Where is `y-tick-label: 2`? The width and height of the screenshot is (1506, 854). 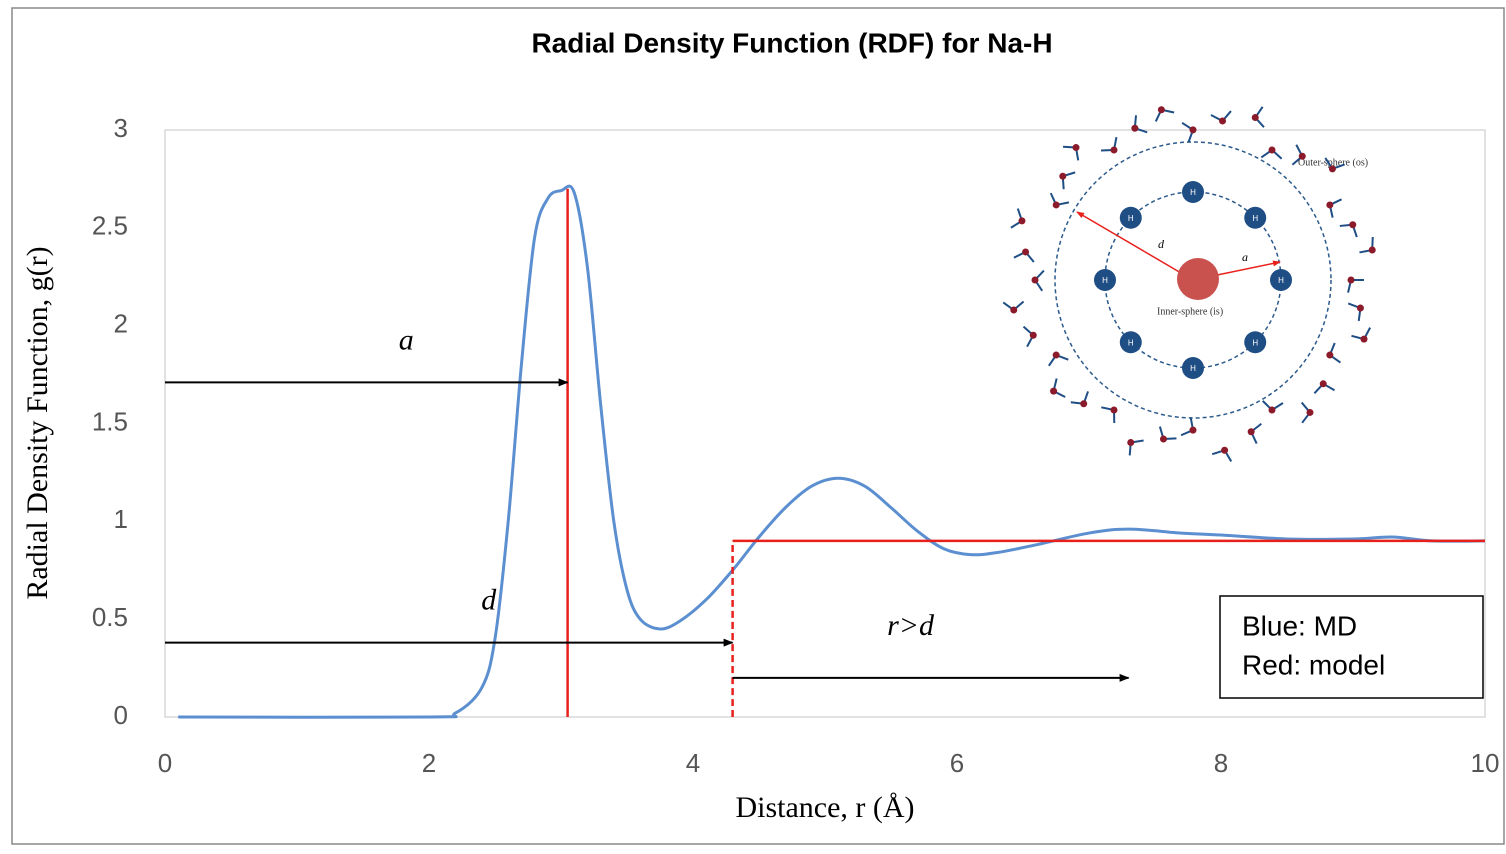
y-tick-label: 2 is located at coordinates (121, 324).